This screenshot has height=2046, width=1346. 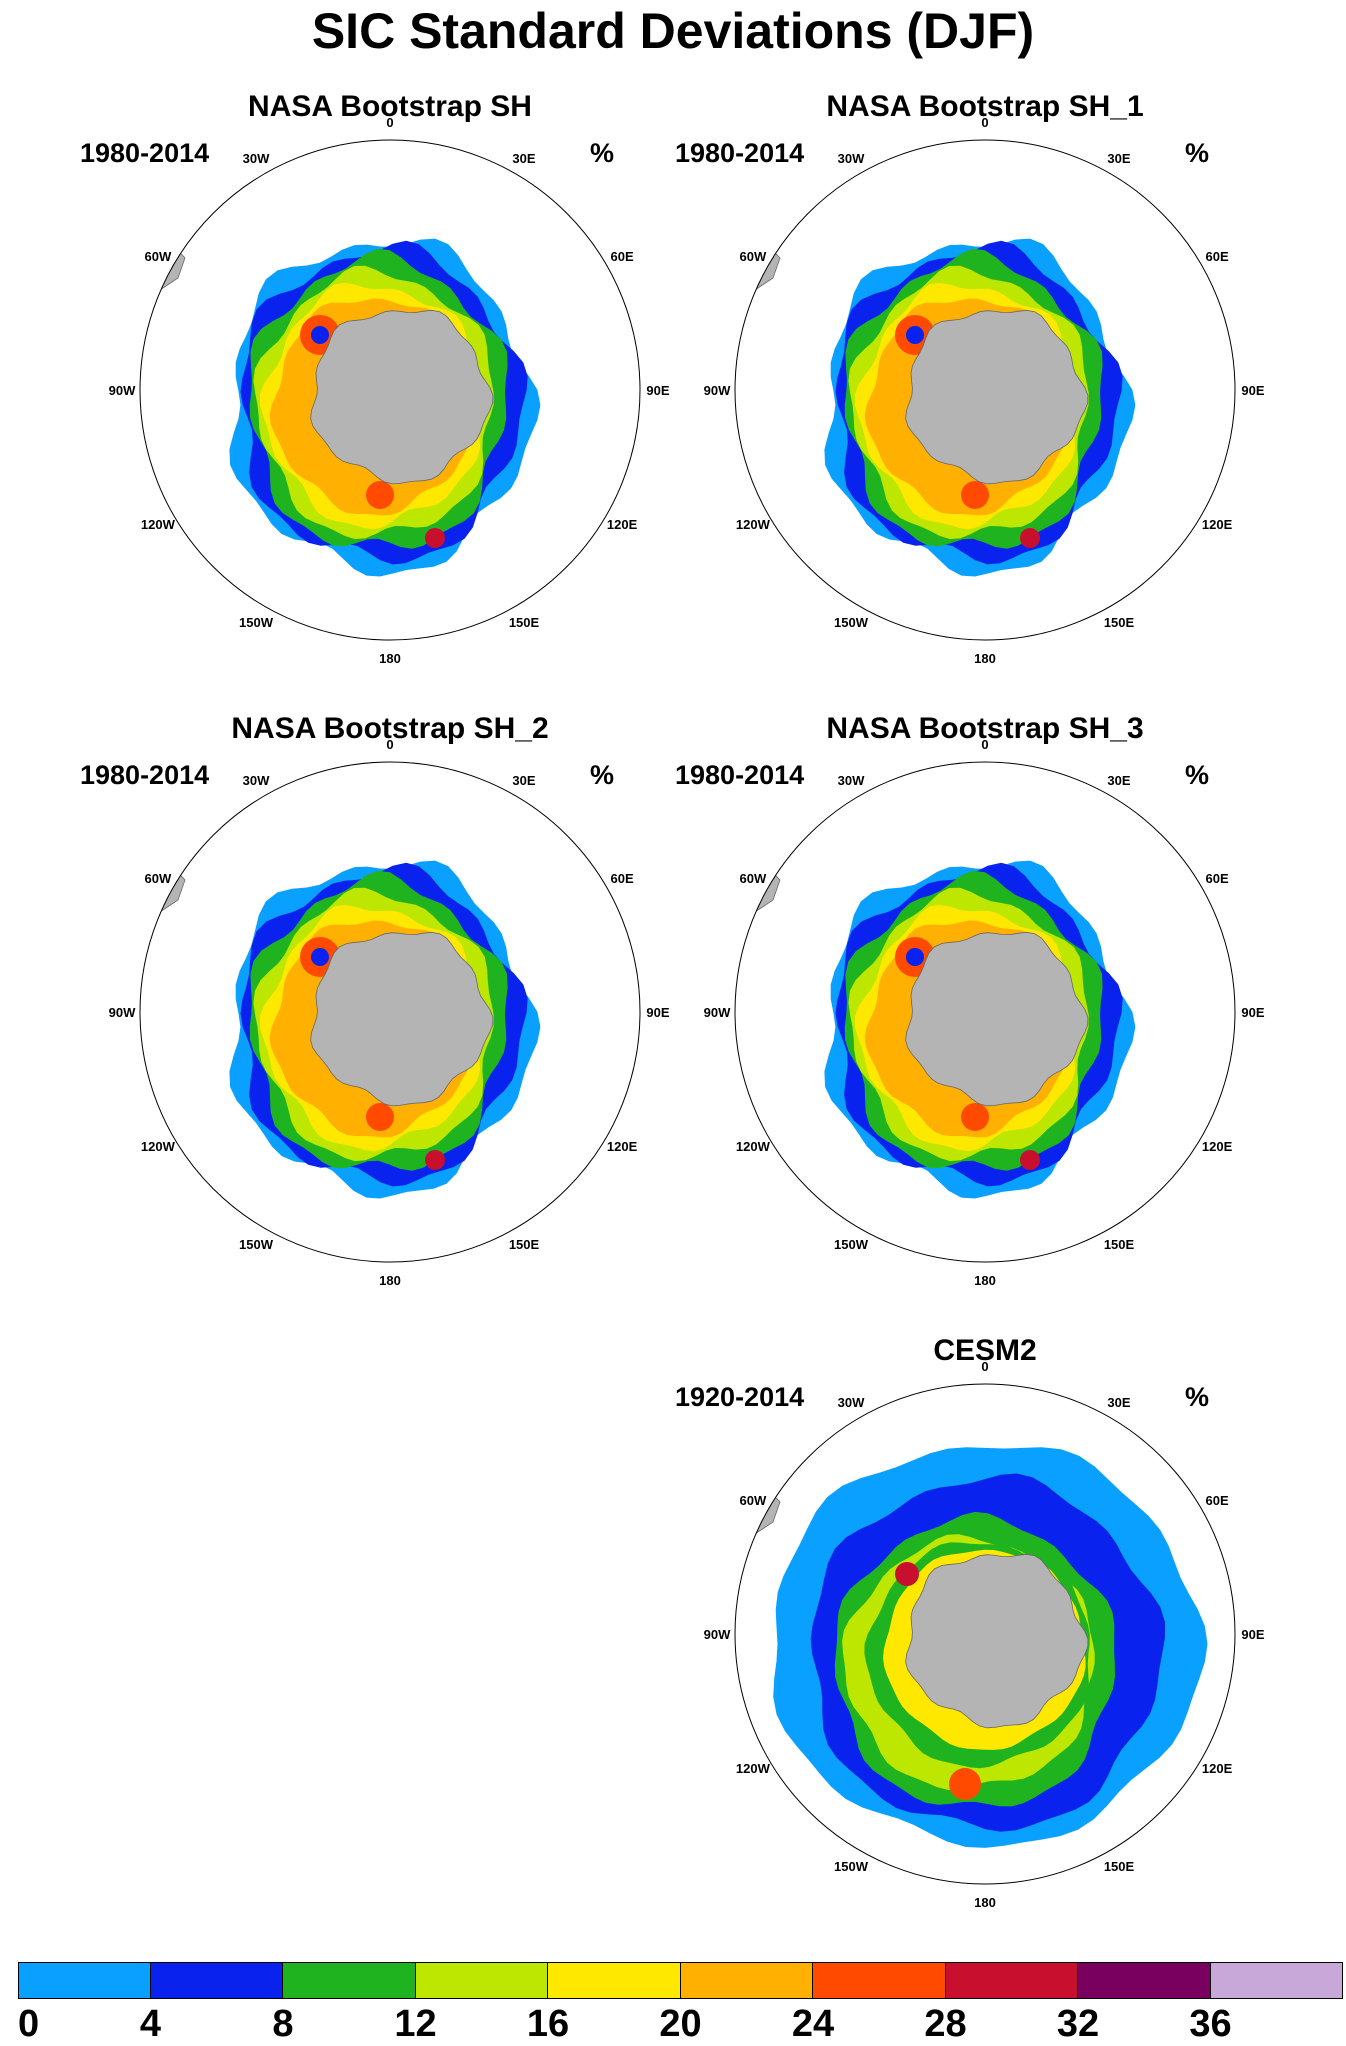 I want to click on map-boundary-circle, so click(x=985, y=390).